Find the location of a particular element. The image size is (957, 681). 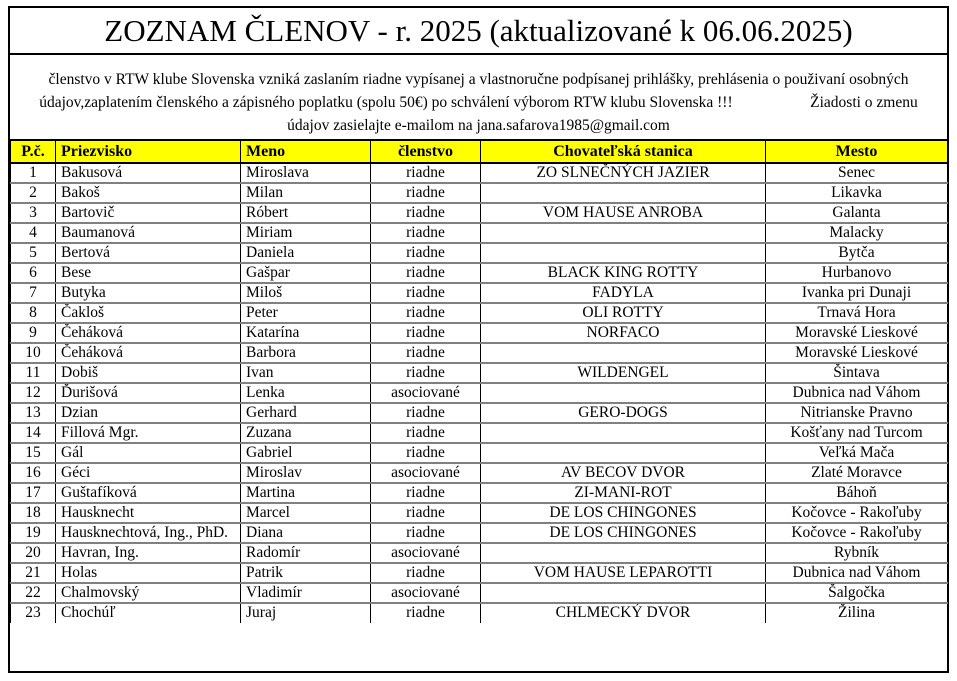

cell-pc: 1 is located at coordinates (33, 172).